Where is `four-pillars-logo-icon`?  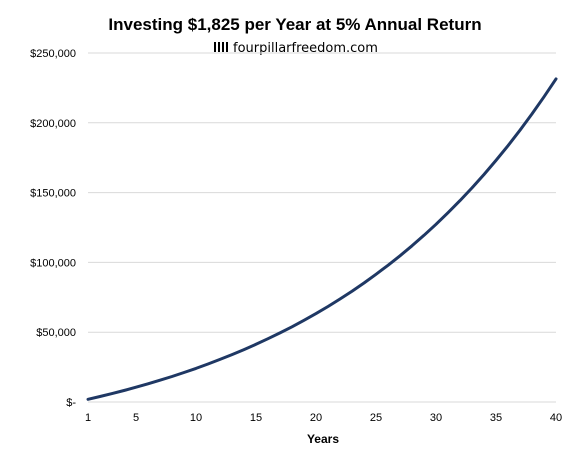
four-pillars-logo-icon is located at coordinates (221, 47).